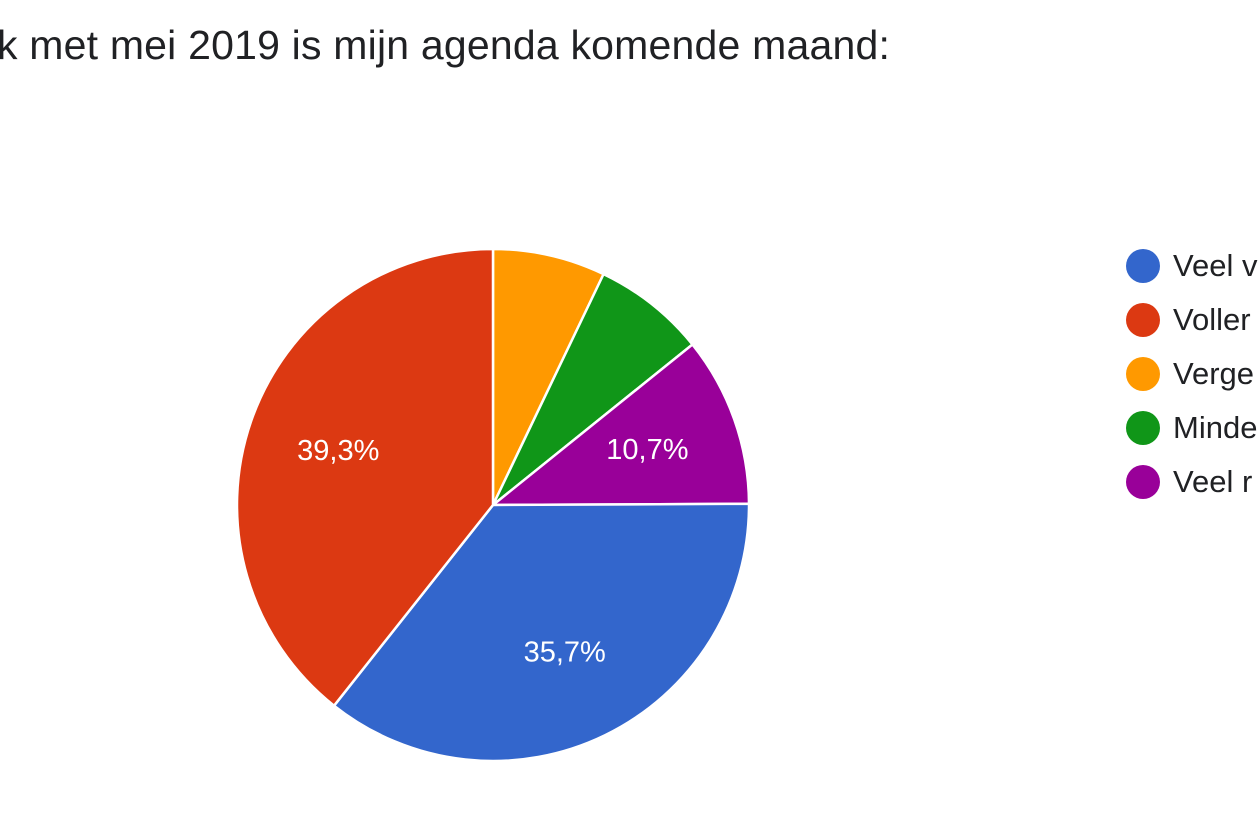 The width and height of the screenshot is (1260, 840). Describe the element at coordinates (1214, 373) in the screenshot. I see `legend-label: Verge` at that location.